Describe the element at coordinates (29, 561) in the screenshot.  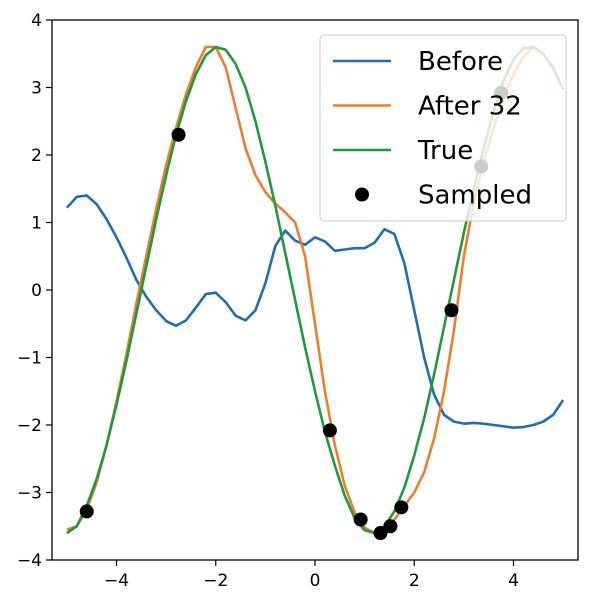
I see `y-tick-label: −4` at that location.